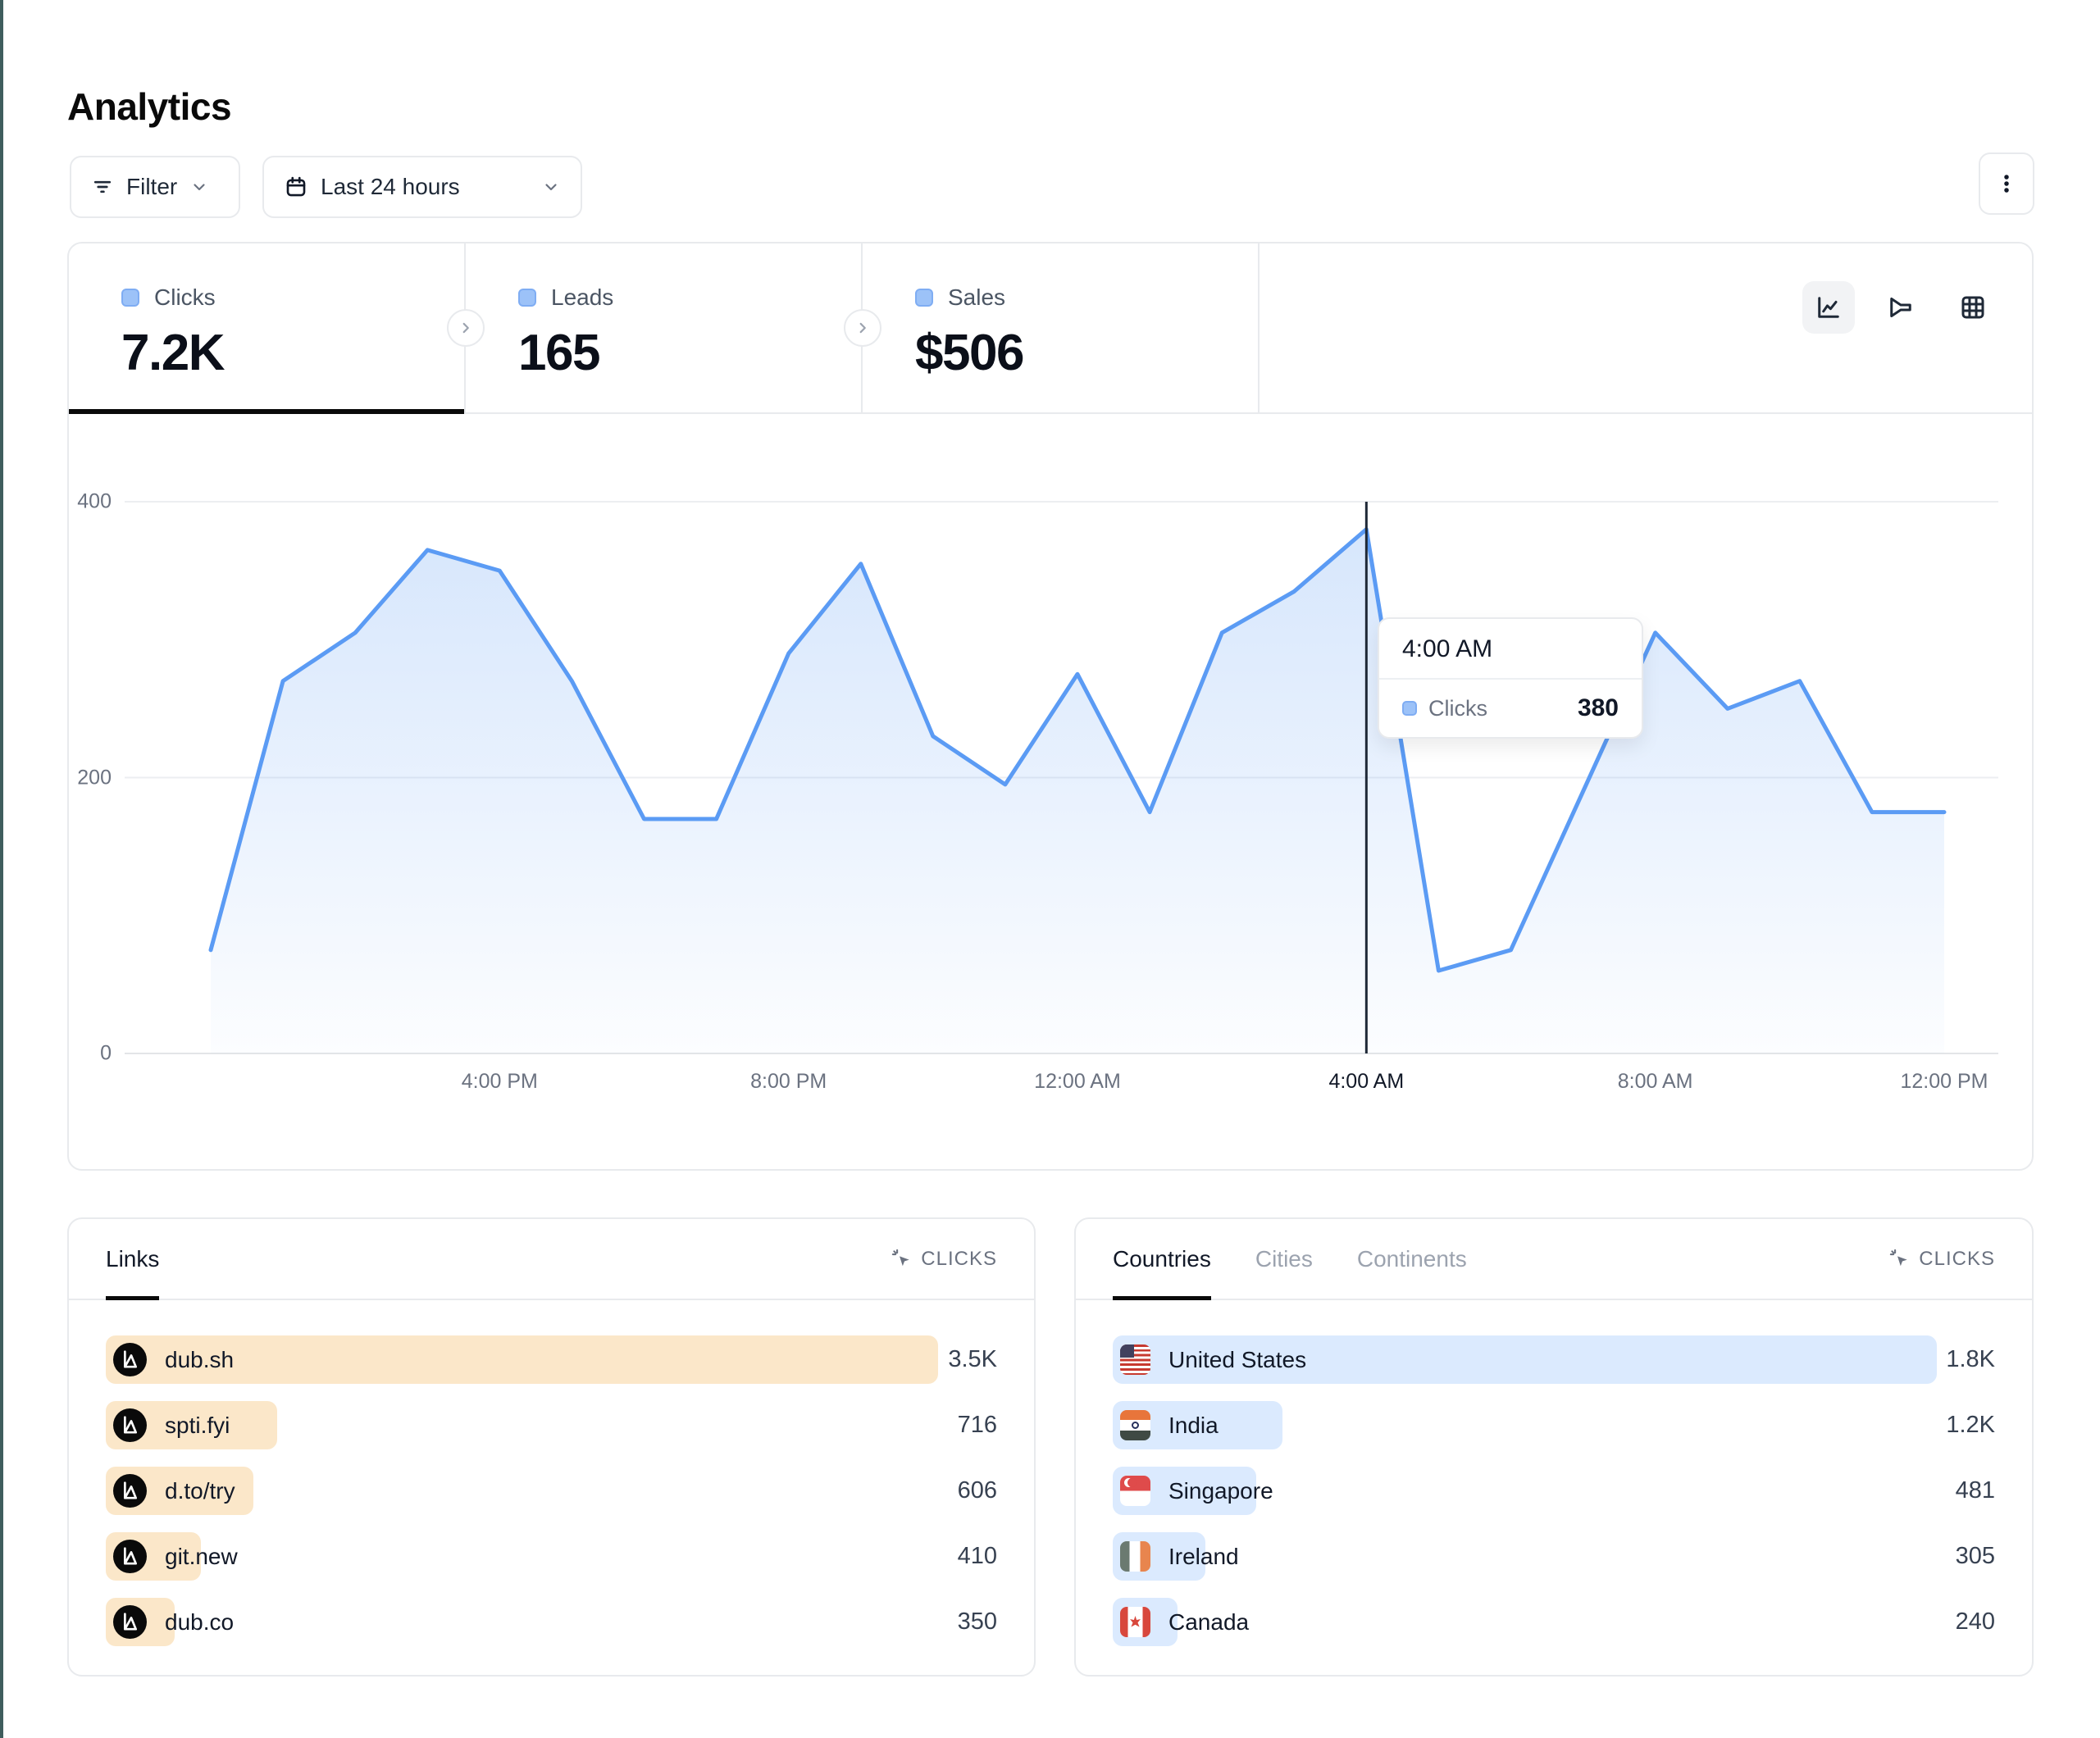 The height and width of the screenshot is (1738, 2100). What do you see at coordinates (1135, 1359) in the screenshot?
I see `us-flag-icon` at bounding box center [1135, 1359].